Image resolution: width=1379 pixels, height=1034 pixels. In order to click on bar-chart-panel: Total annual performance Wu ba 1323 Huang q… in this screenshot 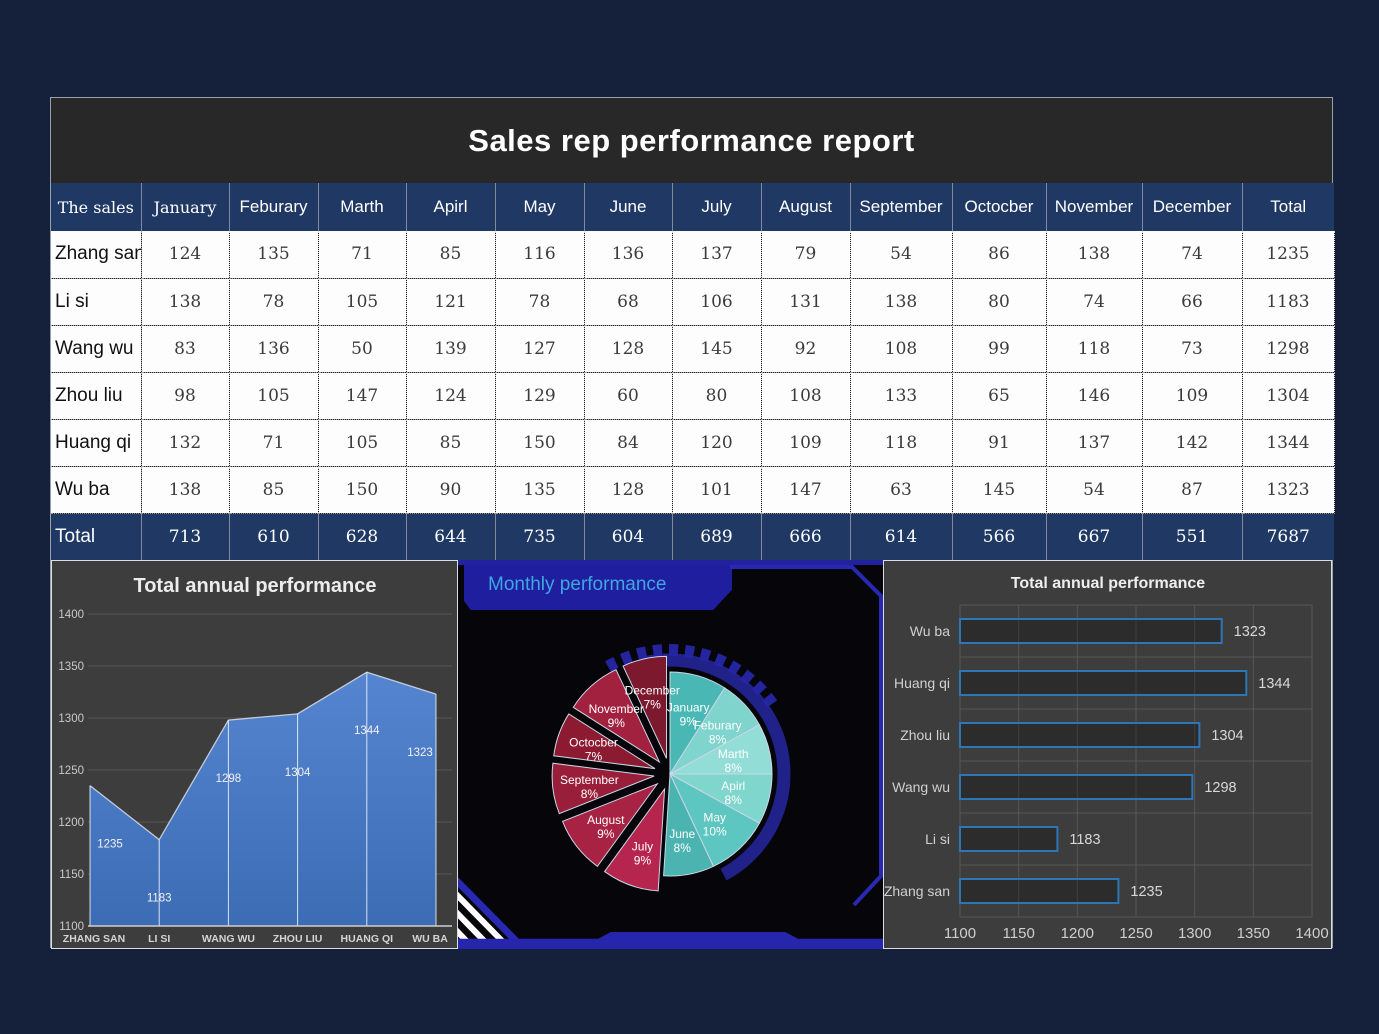, I will do `click(1107, 754)`.